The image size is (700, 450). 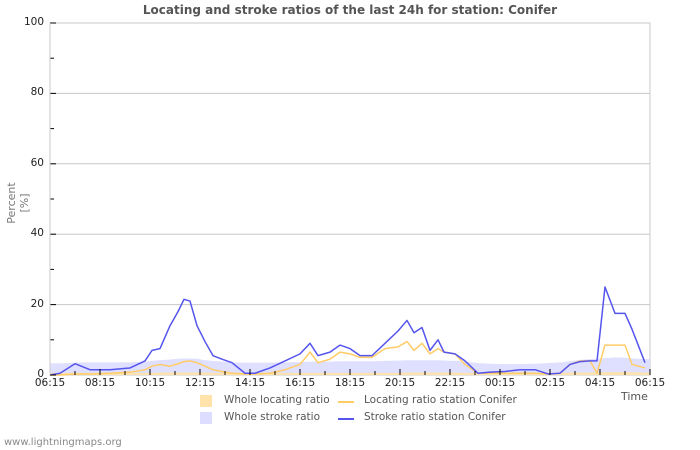 What do you see at coordinates (634, 396) in the screenshot?
I see `x-axis-label: Time` at bounding box center [634, 396].